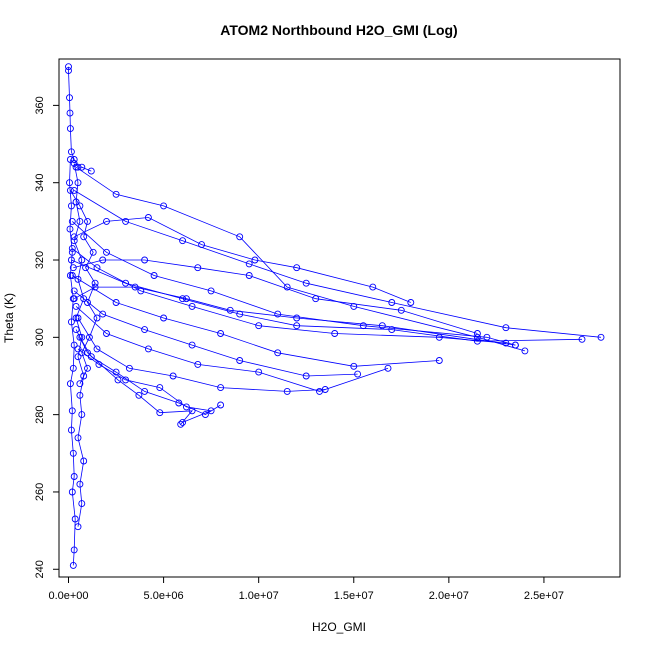 This screenshot has width=650, height=650. I want to click on x-tick-label: 1.0e+07, so click(259, 596).